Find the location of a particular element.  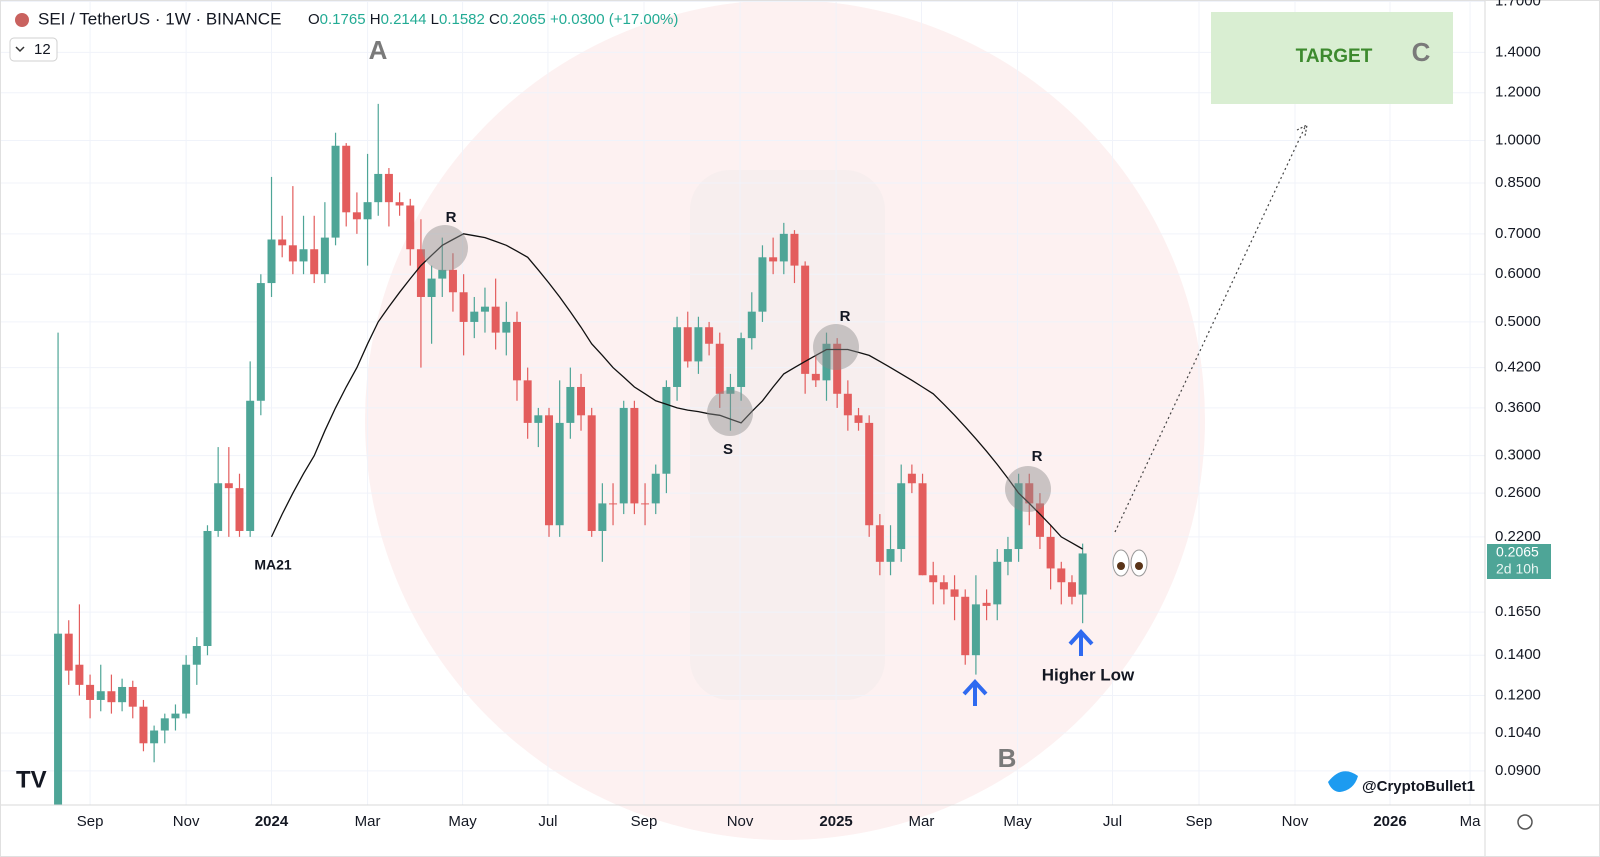

x-tick-label: 2026 is located at coordinates (1389, 821).